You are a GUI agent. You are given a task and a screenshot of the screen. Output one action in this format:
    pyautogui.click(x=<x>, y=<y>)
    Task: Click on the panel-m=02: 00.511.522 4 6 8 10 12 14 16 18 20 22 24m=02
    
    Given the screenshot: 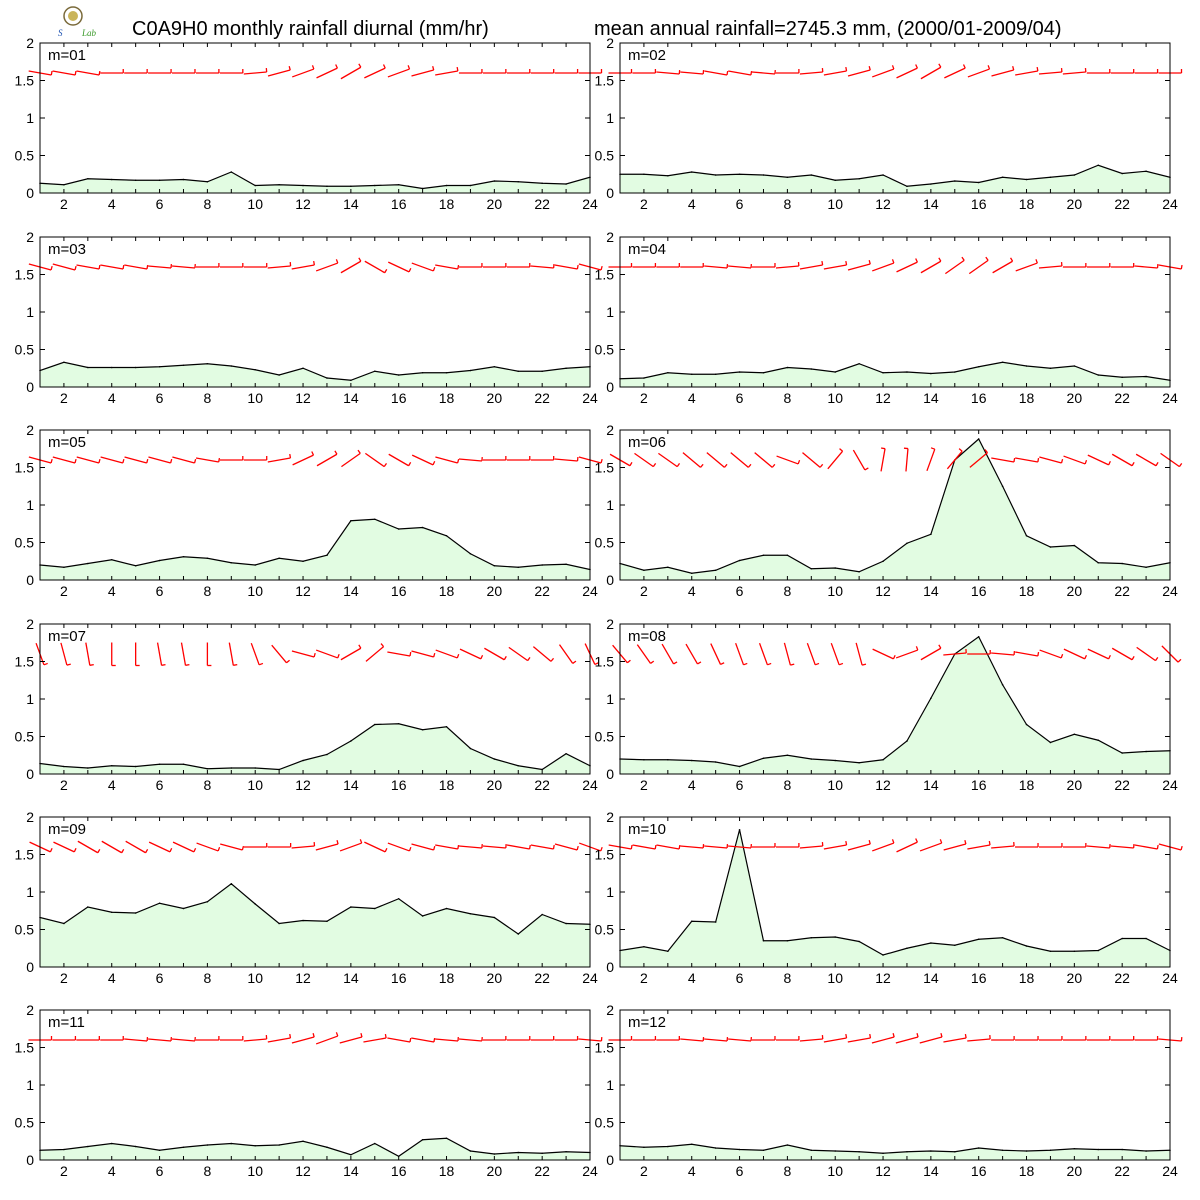 What is the action you would take?
    pyautogui.click(x=889, y=123)
    